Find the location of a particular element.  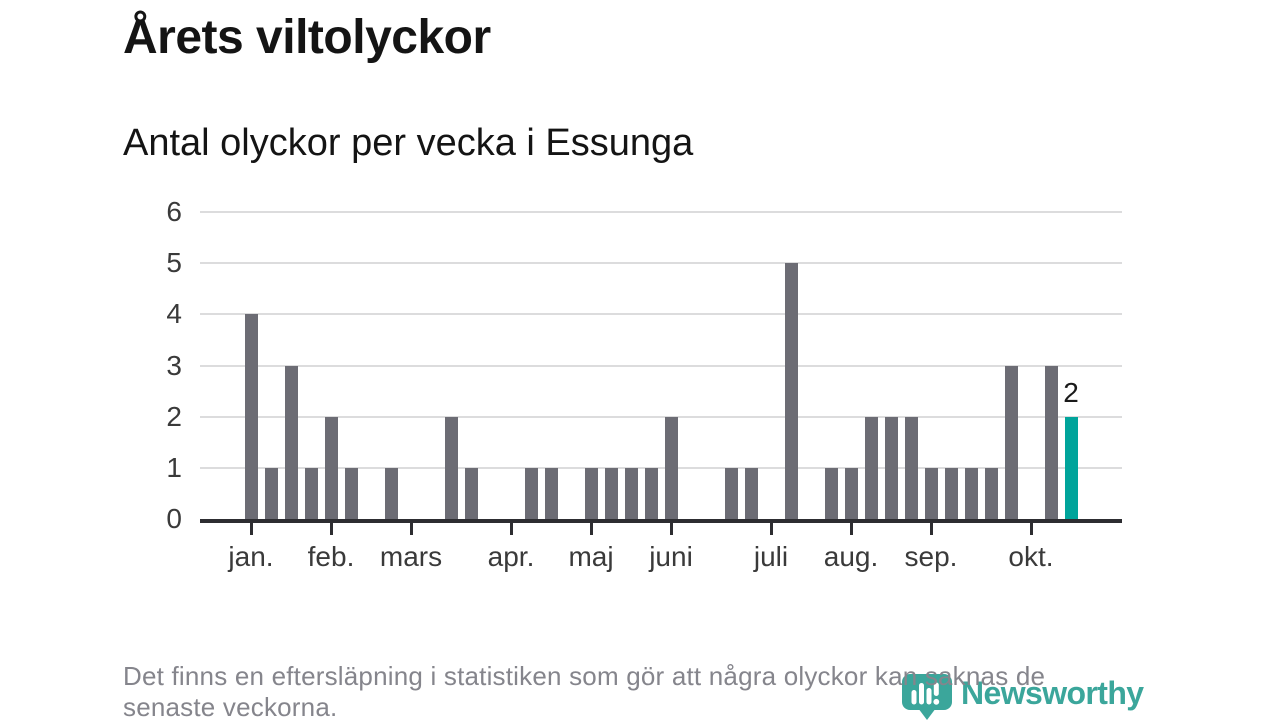

y-axis-label-0: 0 is located at coordinates (174, 518).